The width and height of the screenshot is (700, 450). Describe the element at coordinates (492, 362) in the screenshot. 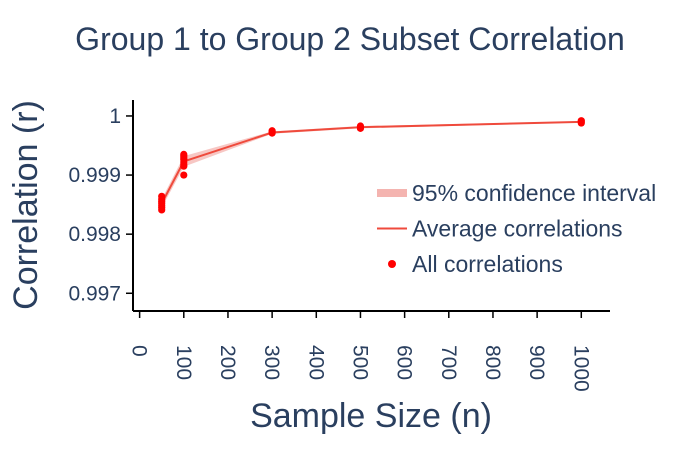

I see `x-tick-label: 800` at that location.